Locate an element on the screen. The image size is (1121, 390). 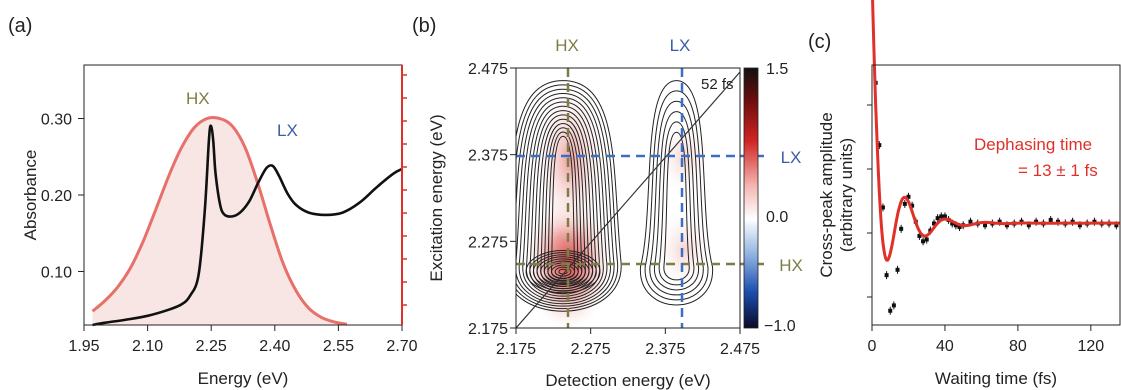
x-tick-label-b: 2.275 is located at coordinates (591, 349).